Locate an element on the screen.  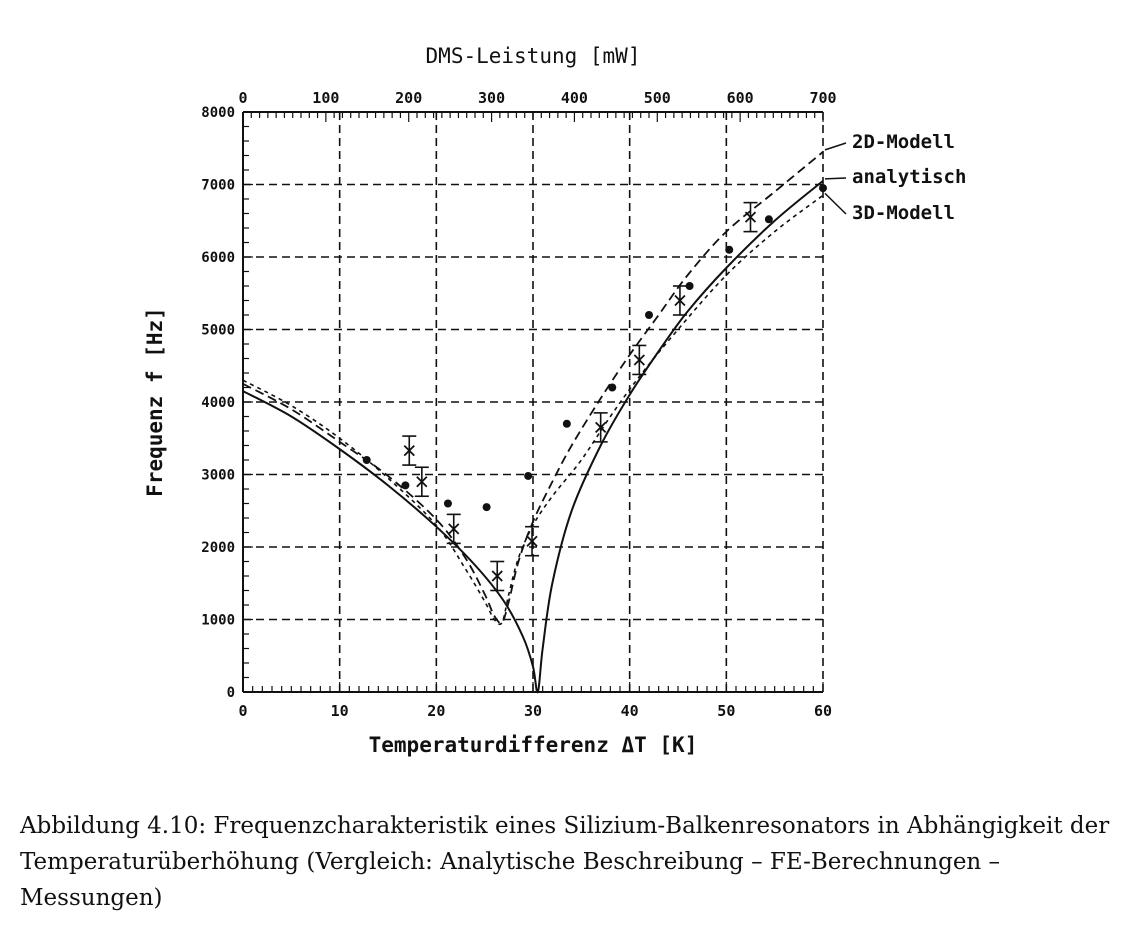
legend-label-2: 3D-Modell is located at coordinates (903, 213).